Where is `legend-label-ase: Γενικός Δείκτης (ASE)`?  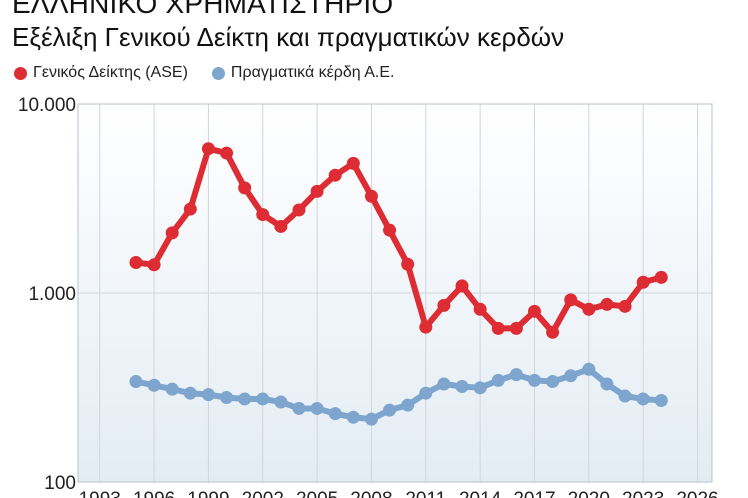
legend-label-ase: Γενικός Δείκτης (ASE) is located at coordinates (110, 72).